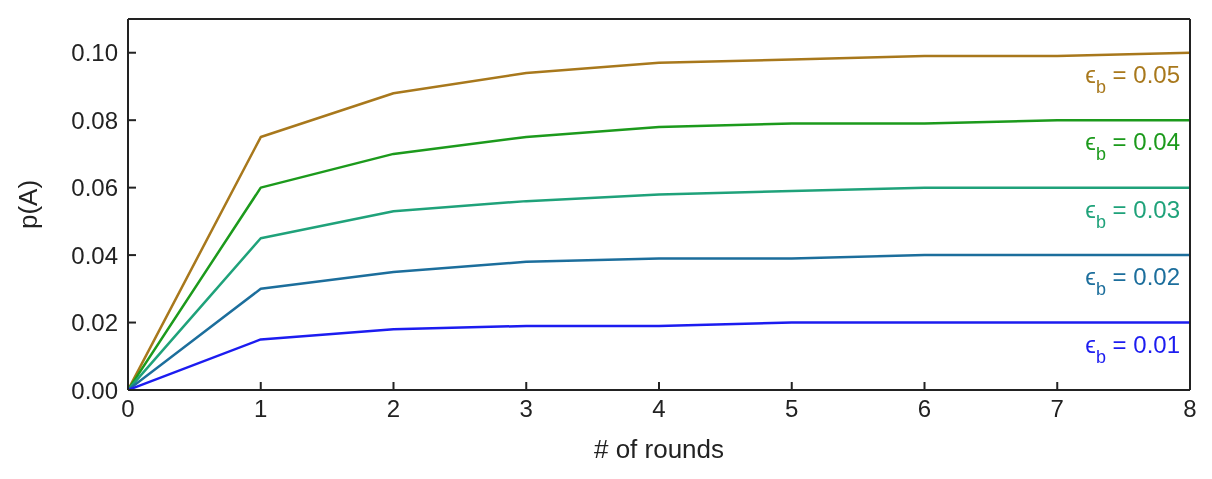  Describe the element at coordinates (94, 323) in the screenshot. I see `y-tick-label: 0.02` at that location.